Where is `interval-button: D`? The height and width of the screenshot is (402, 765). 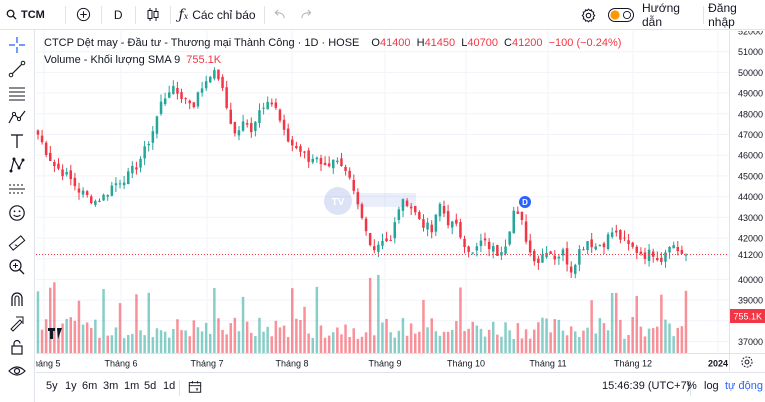
interval-button: D is located at coordinates (118, 15).